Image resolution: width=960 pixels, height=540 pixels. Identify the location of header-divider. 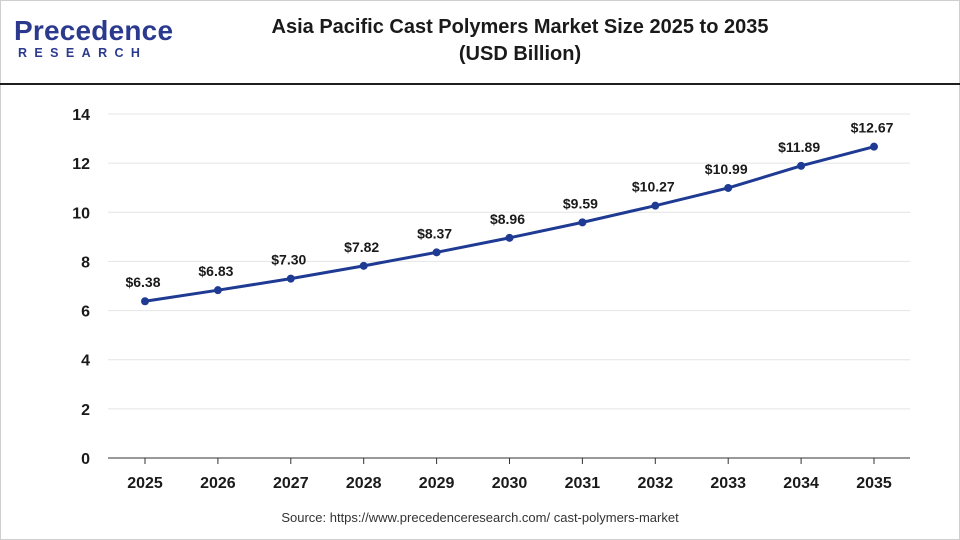
(480, 84).